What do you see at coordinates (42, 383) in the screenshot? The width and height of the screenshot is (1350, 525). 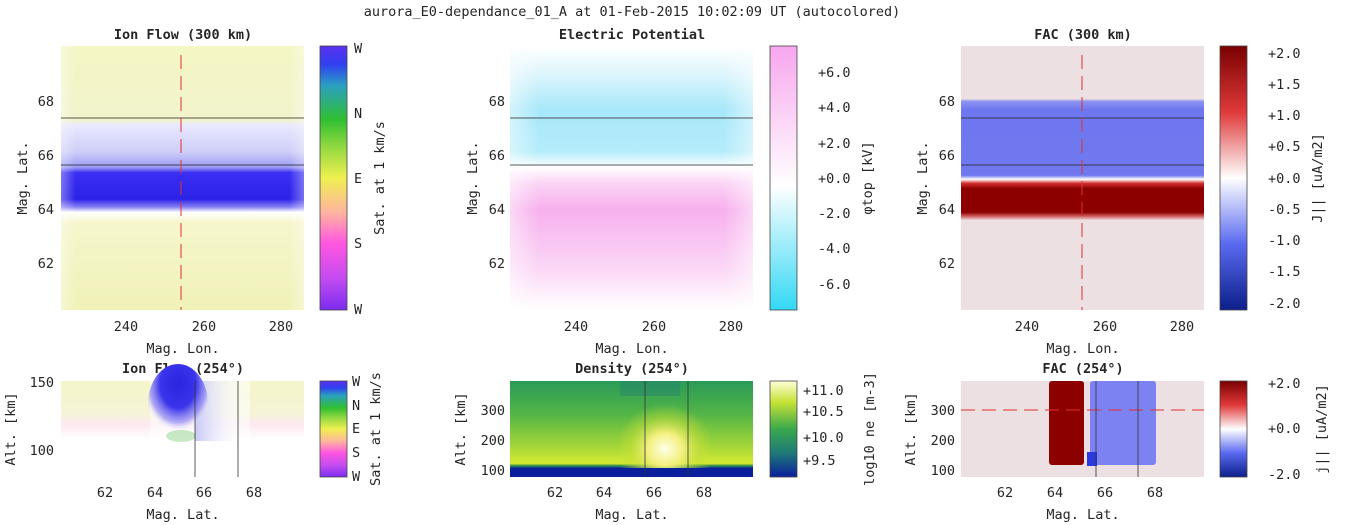 I see `y-tick-label: 150` at bounding box center [42, 383].